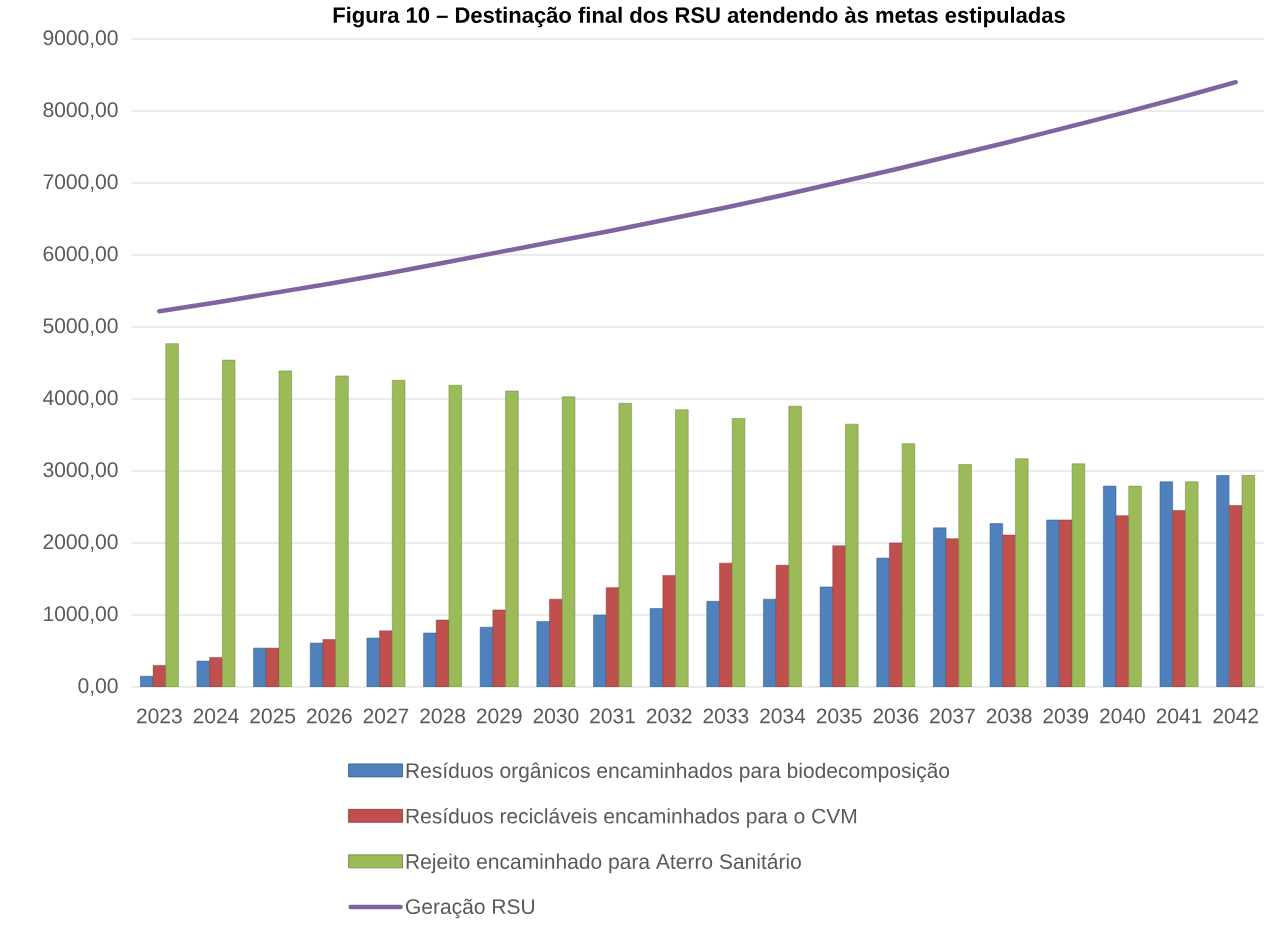  I want to click on x-tick-label: 2027, so click(386, 716).